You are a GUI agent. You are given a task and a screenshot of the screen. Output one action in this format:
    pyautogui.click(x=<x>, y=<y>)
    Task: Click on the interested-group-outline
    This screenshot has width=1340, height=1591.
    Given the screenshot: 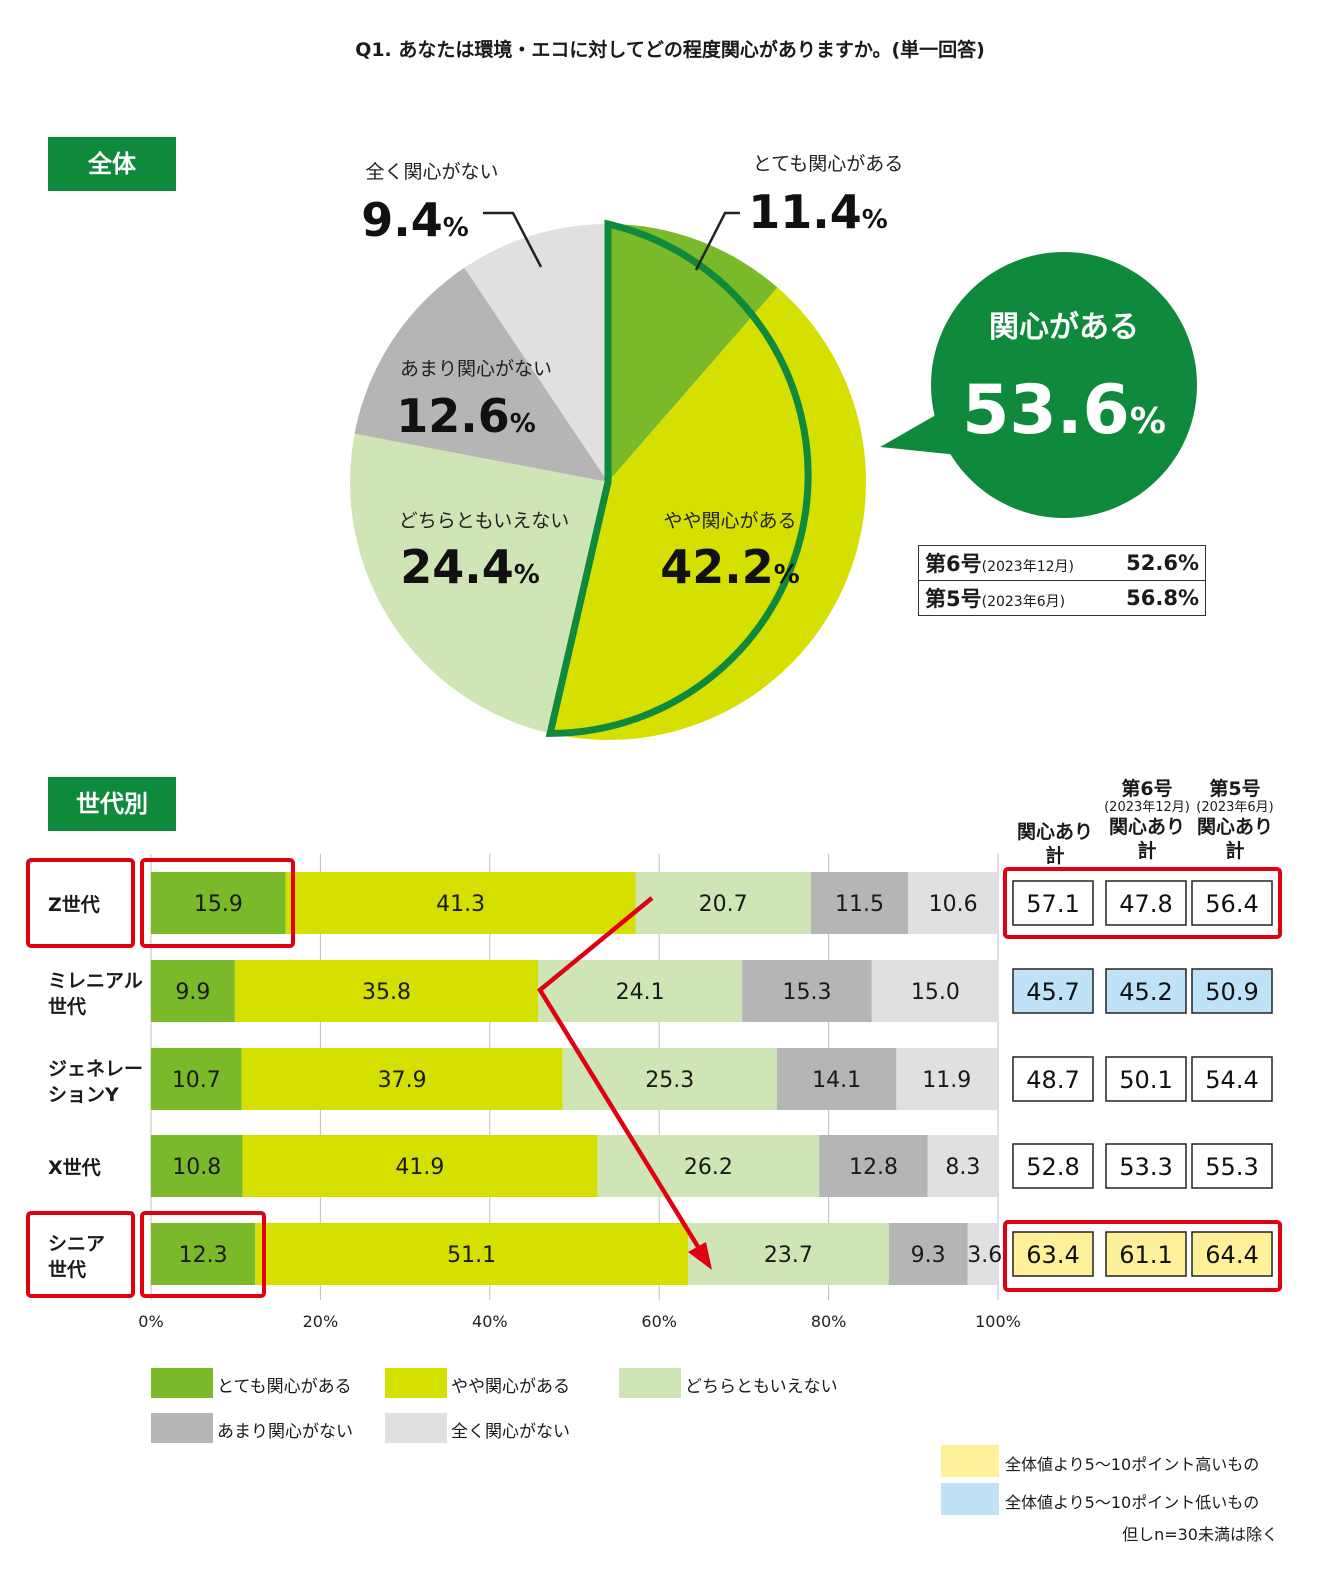 What is the action you would take?
    pyautogui.click(x=678, y=478)
    